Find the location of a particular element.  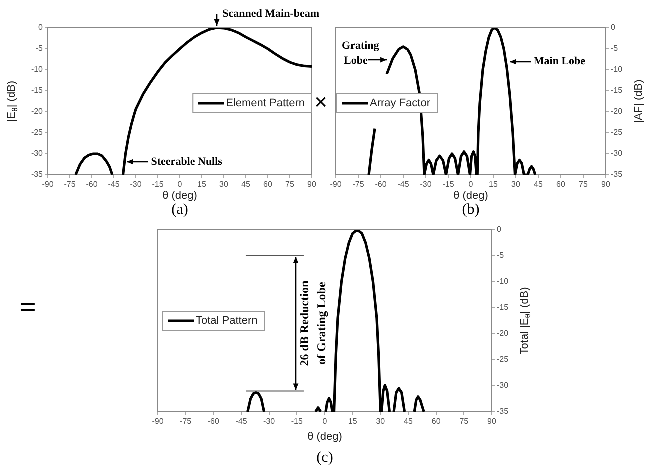

legend-label: Element Pattern is located at coordinates (265, 104).